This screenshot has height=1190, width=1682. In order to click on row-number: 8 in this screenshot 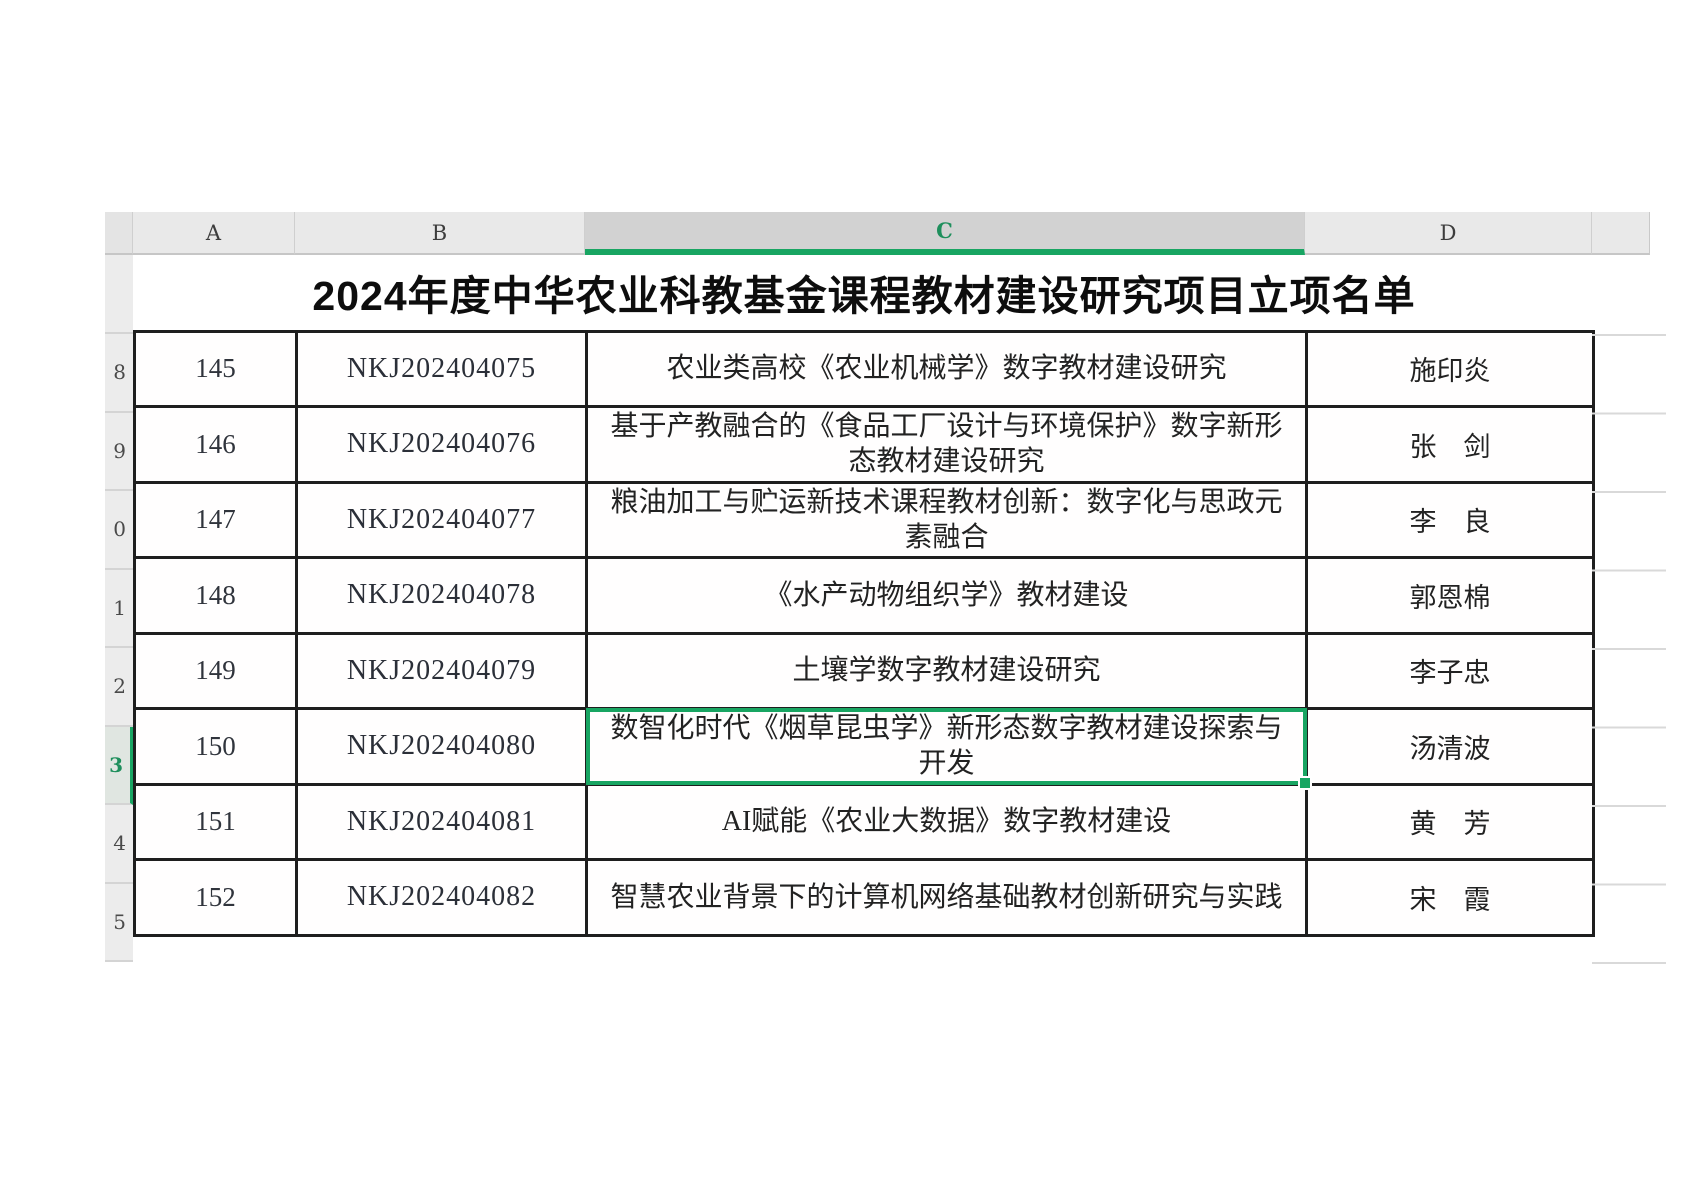, I will do `click(119, 372)`.